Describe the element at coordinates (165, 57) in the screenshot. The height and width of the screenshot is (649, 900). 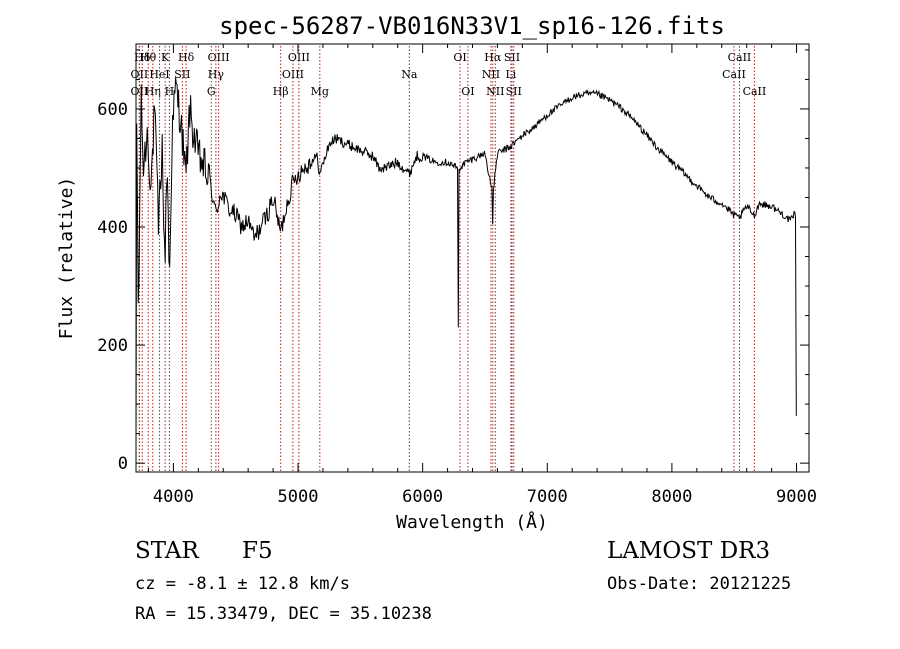
I see `line-marker-label: K` at that location.